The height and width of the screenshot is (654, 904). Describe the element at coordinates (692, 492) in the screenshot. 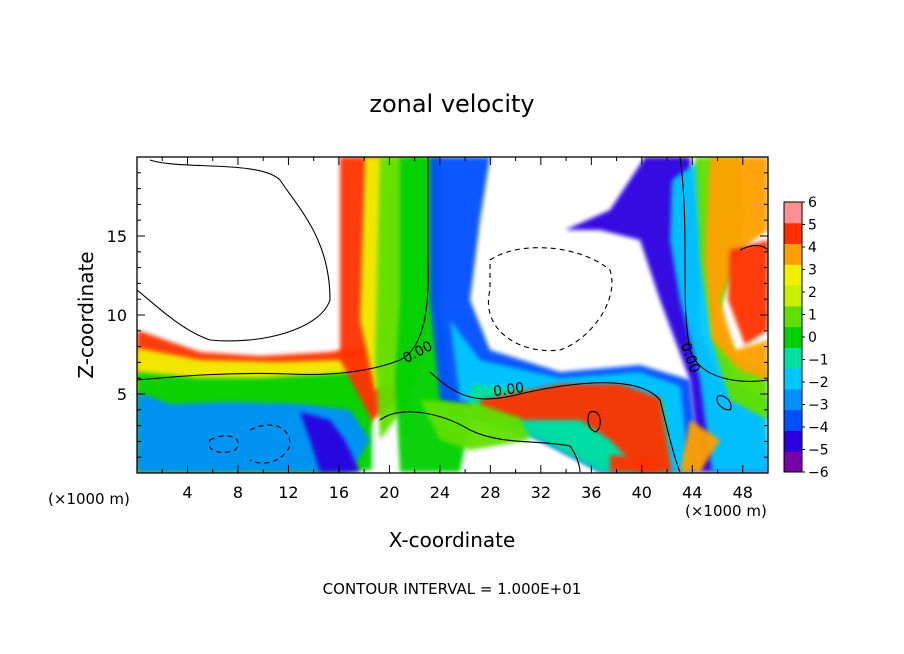

I see `x-tick-label: 44` at that location.